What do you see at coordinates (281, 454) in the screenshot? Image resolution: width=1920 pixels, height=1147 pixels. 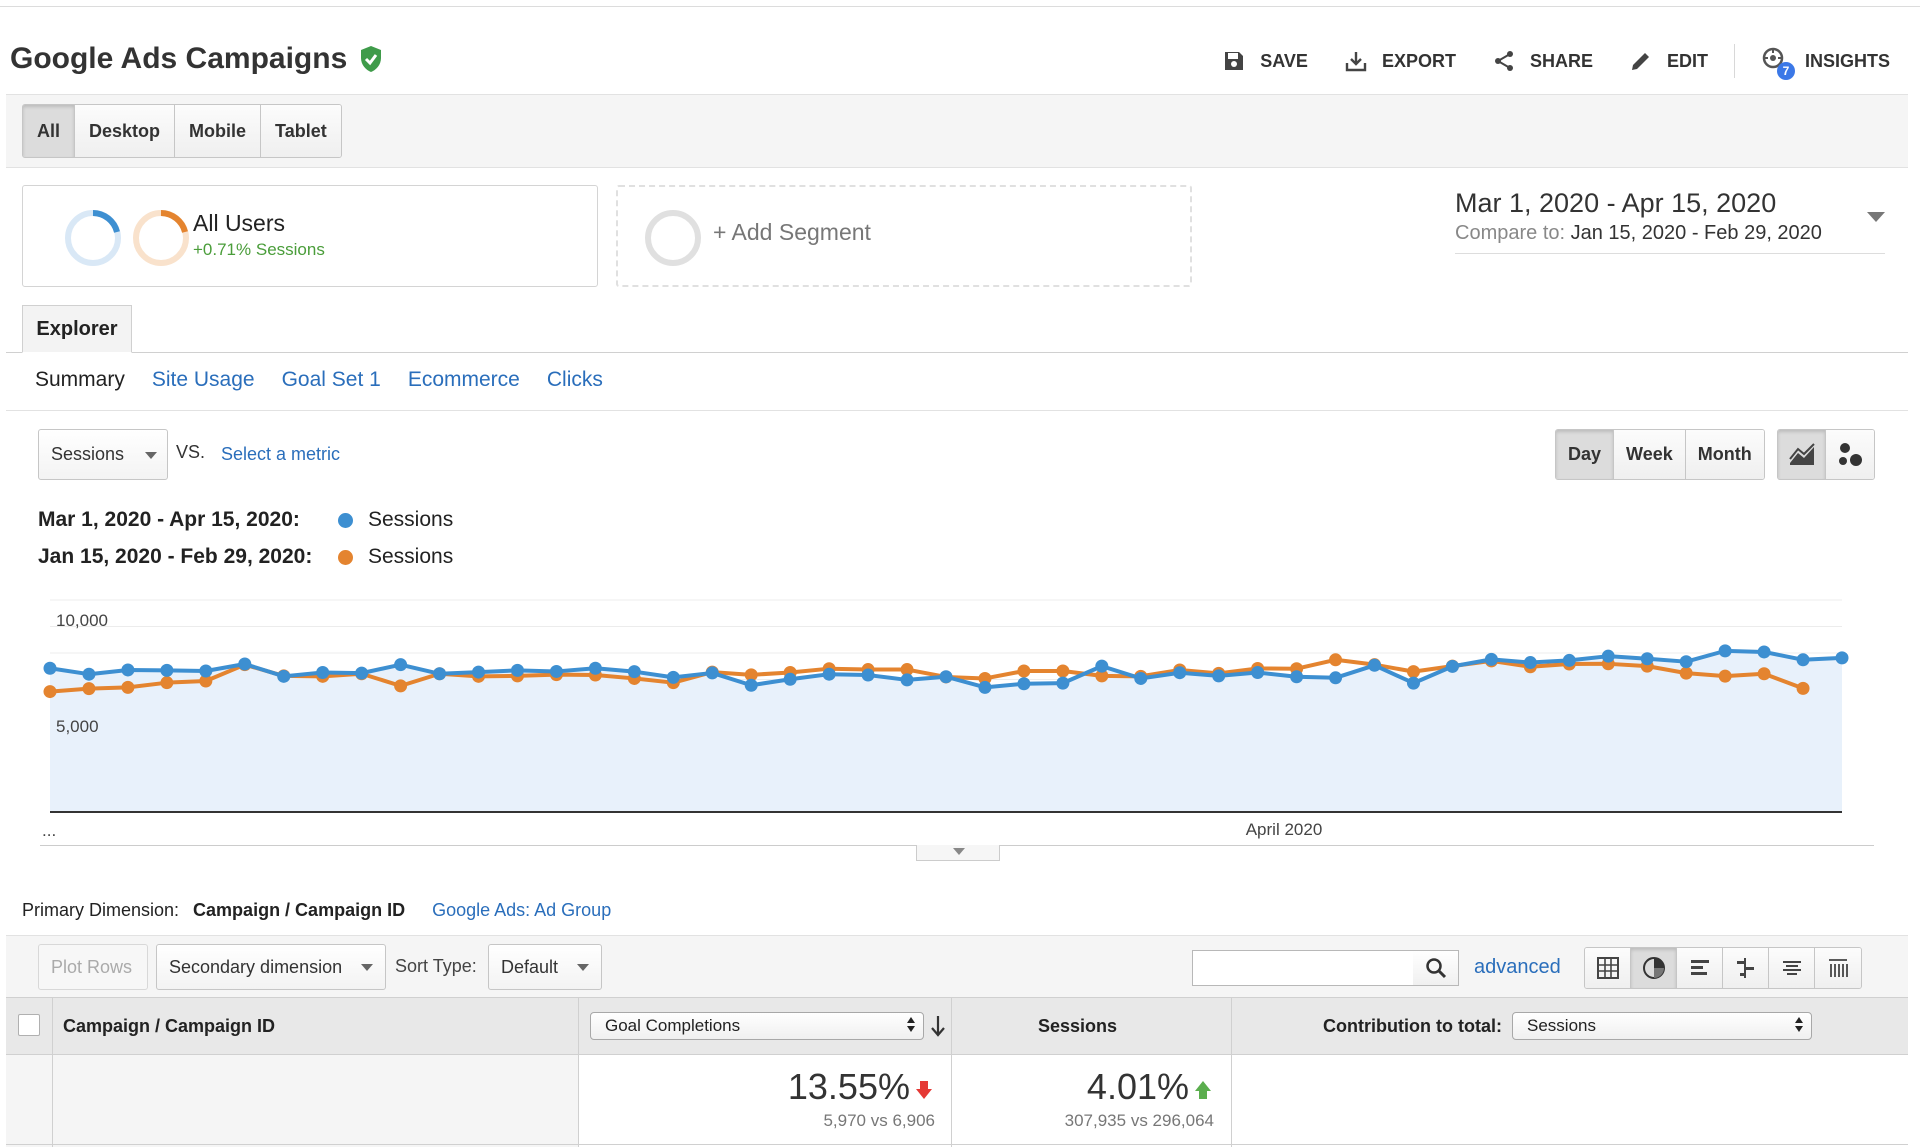 I see `select-metric-link: Select a metric` at bounding box center [281, 454].